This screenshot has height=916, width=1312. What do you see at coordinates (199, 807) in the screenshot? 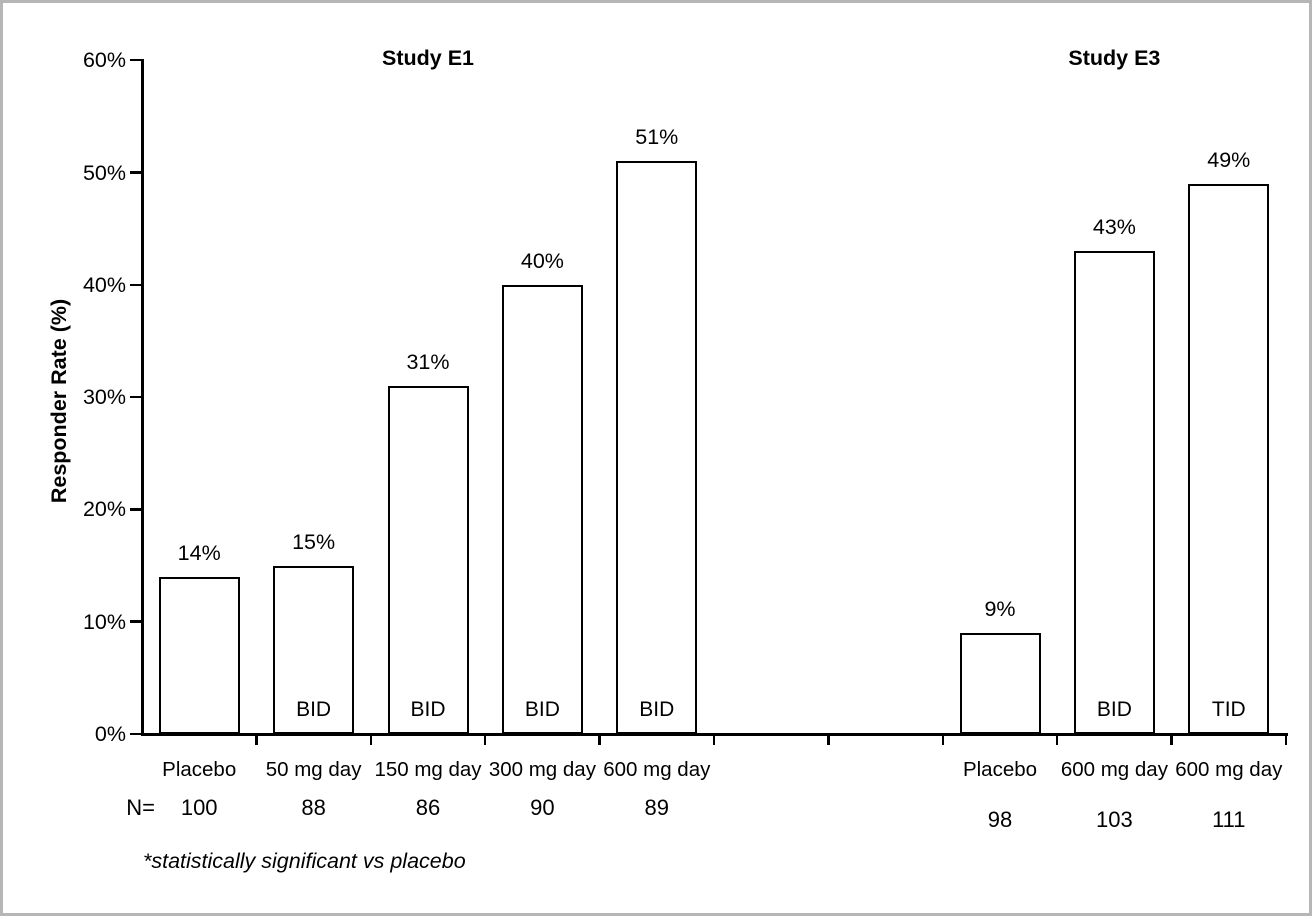
I see `n-value: 100` at bounding box center [199, 807].